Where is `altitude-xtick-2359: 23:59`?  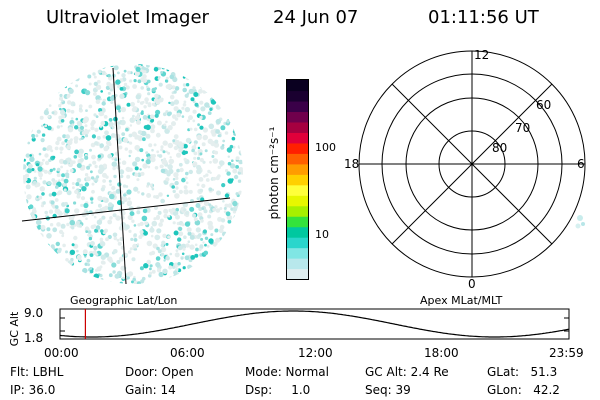 altitude-xtick-2359: 23:59 is located at coordinates (566, 353).